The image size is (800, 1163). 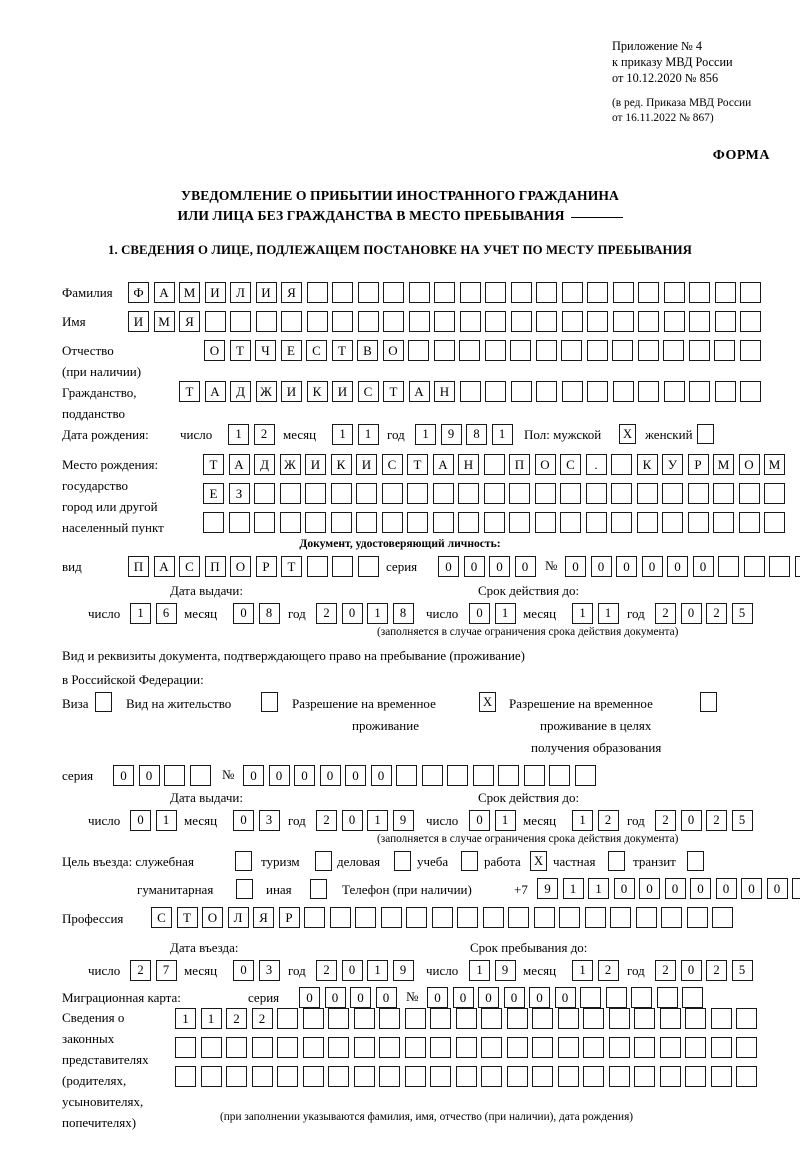 What do you see at coordinates (367, 350) in the screenshot?
I see `char-box: В` at bounding box center [367, 350].